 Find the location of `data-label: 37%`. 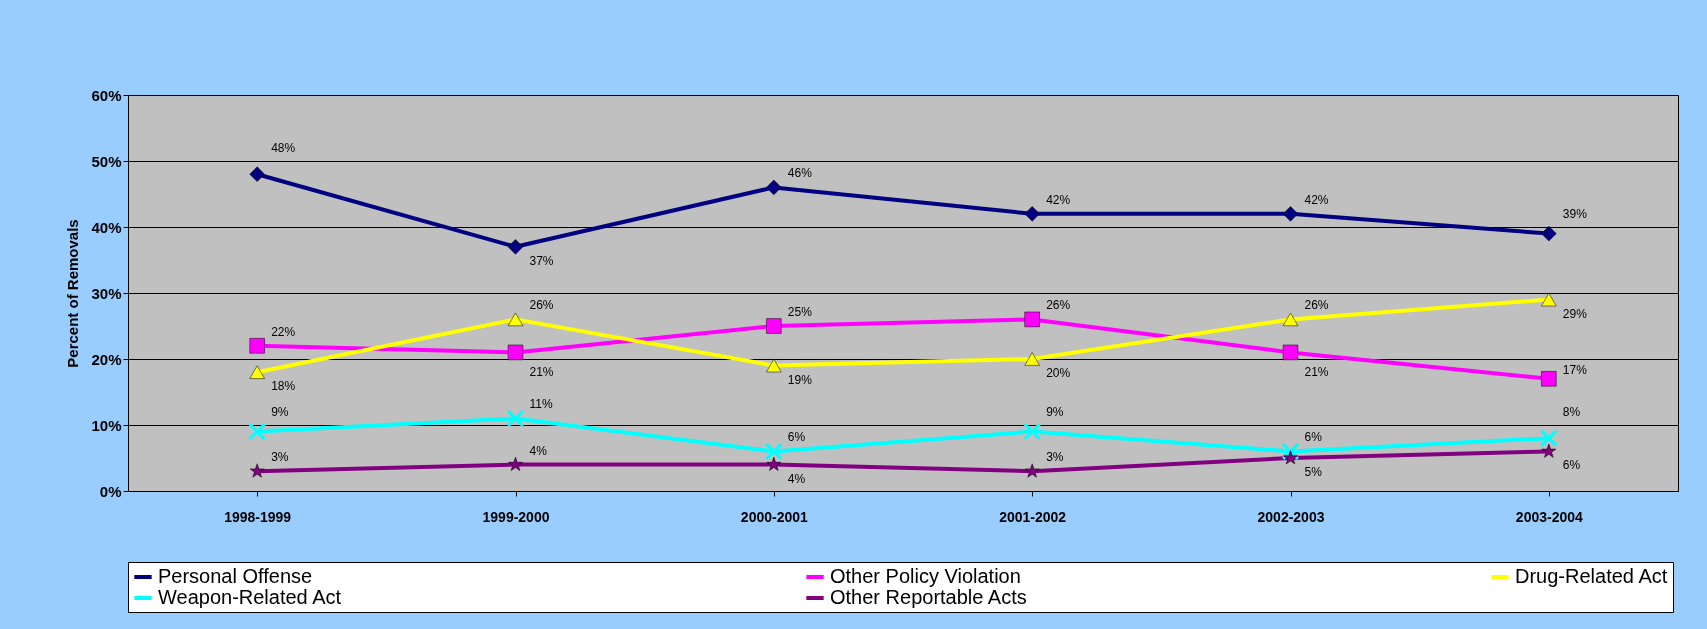

data-label: 37% is located at coordinates (541, 260).